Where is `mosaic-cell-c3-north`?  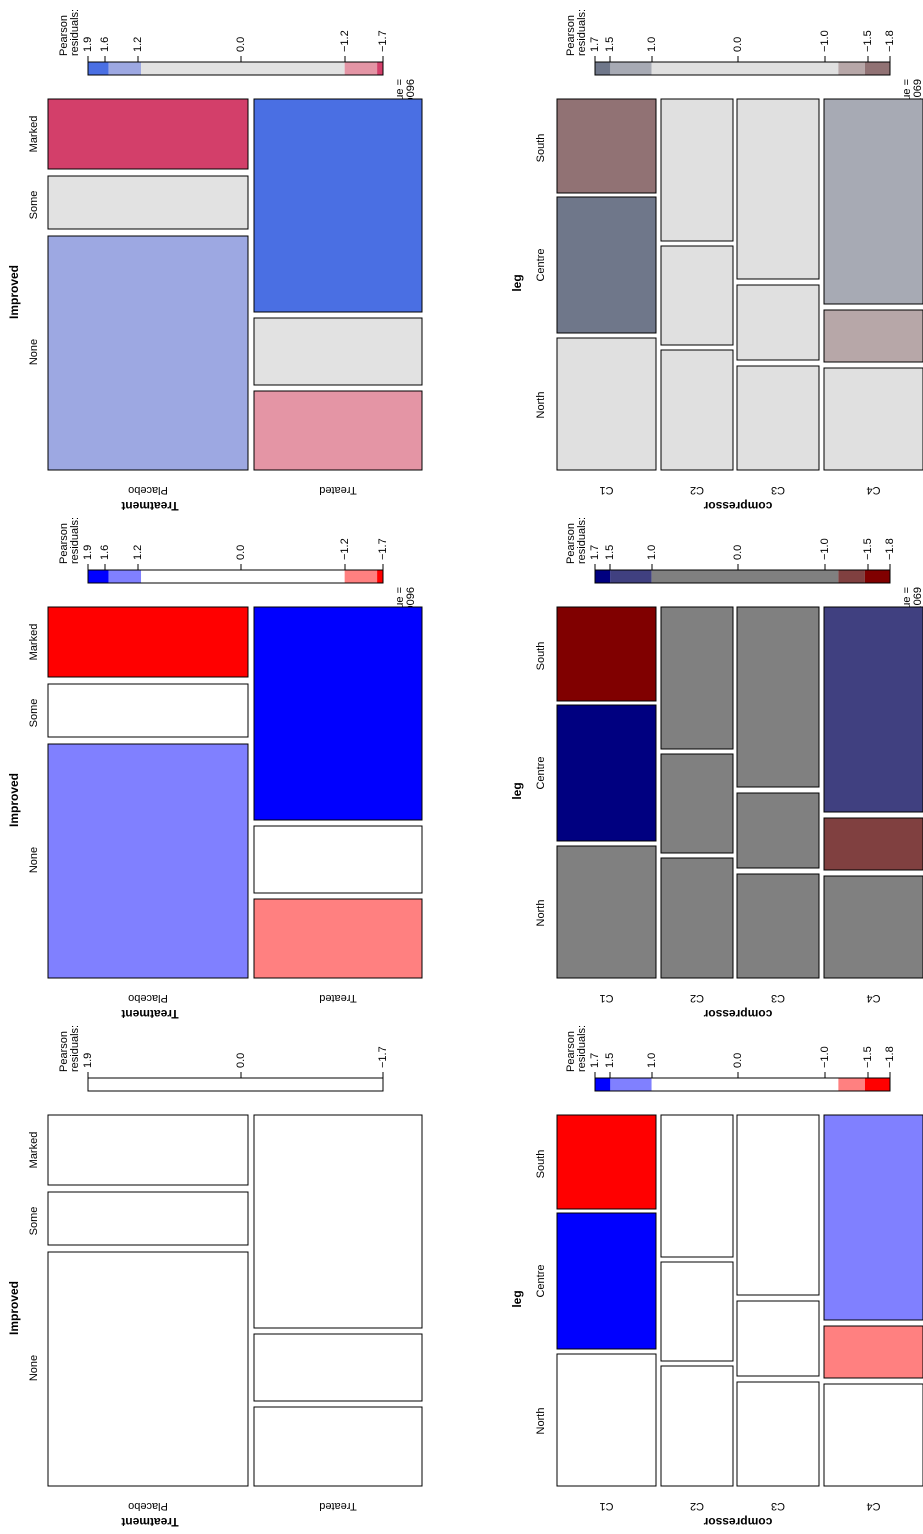 mosaic-cell-c3-north is located at coordinates (778, 418).